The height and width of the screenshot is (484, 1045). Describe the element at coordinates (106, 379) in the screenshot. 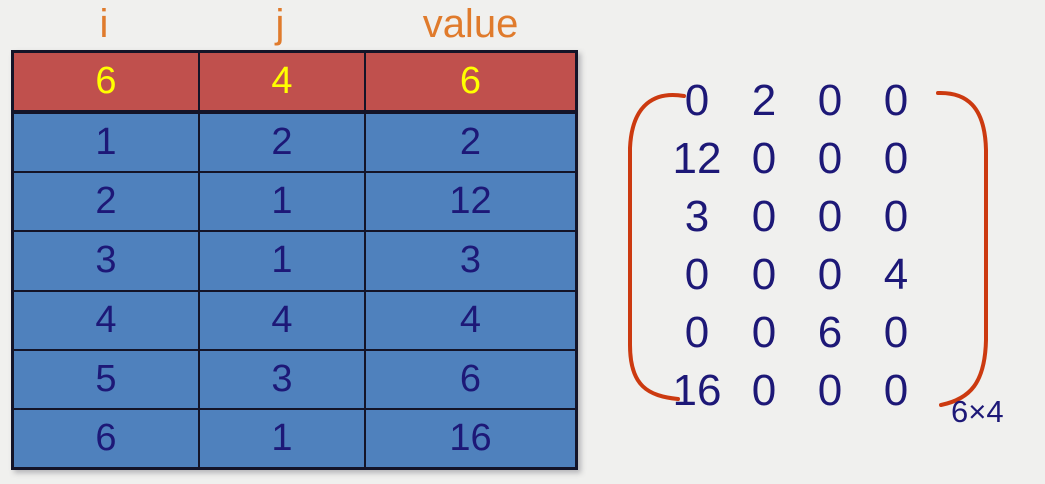

I see `table-cell: 5` at that location.